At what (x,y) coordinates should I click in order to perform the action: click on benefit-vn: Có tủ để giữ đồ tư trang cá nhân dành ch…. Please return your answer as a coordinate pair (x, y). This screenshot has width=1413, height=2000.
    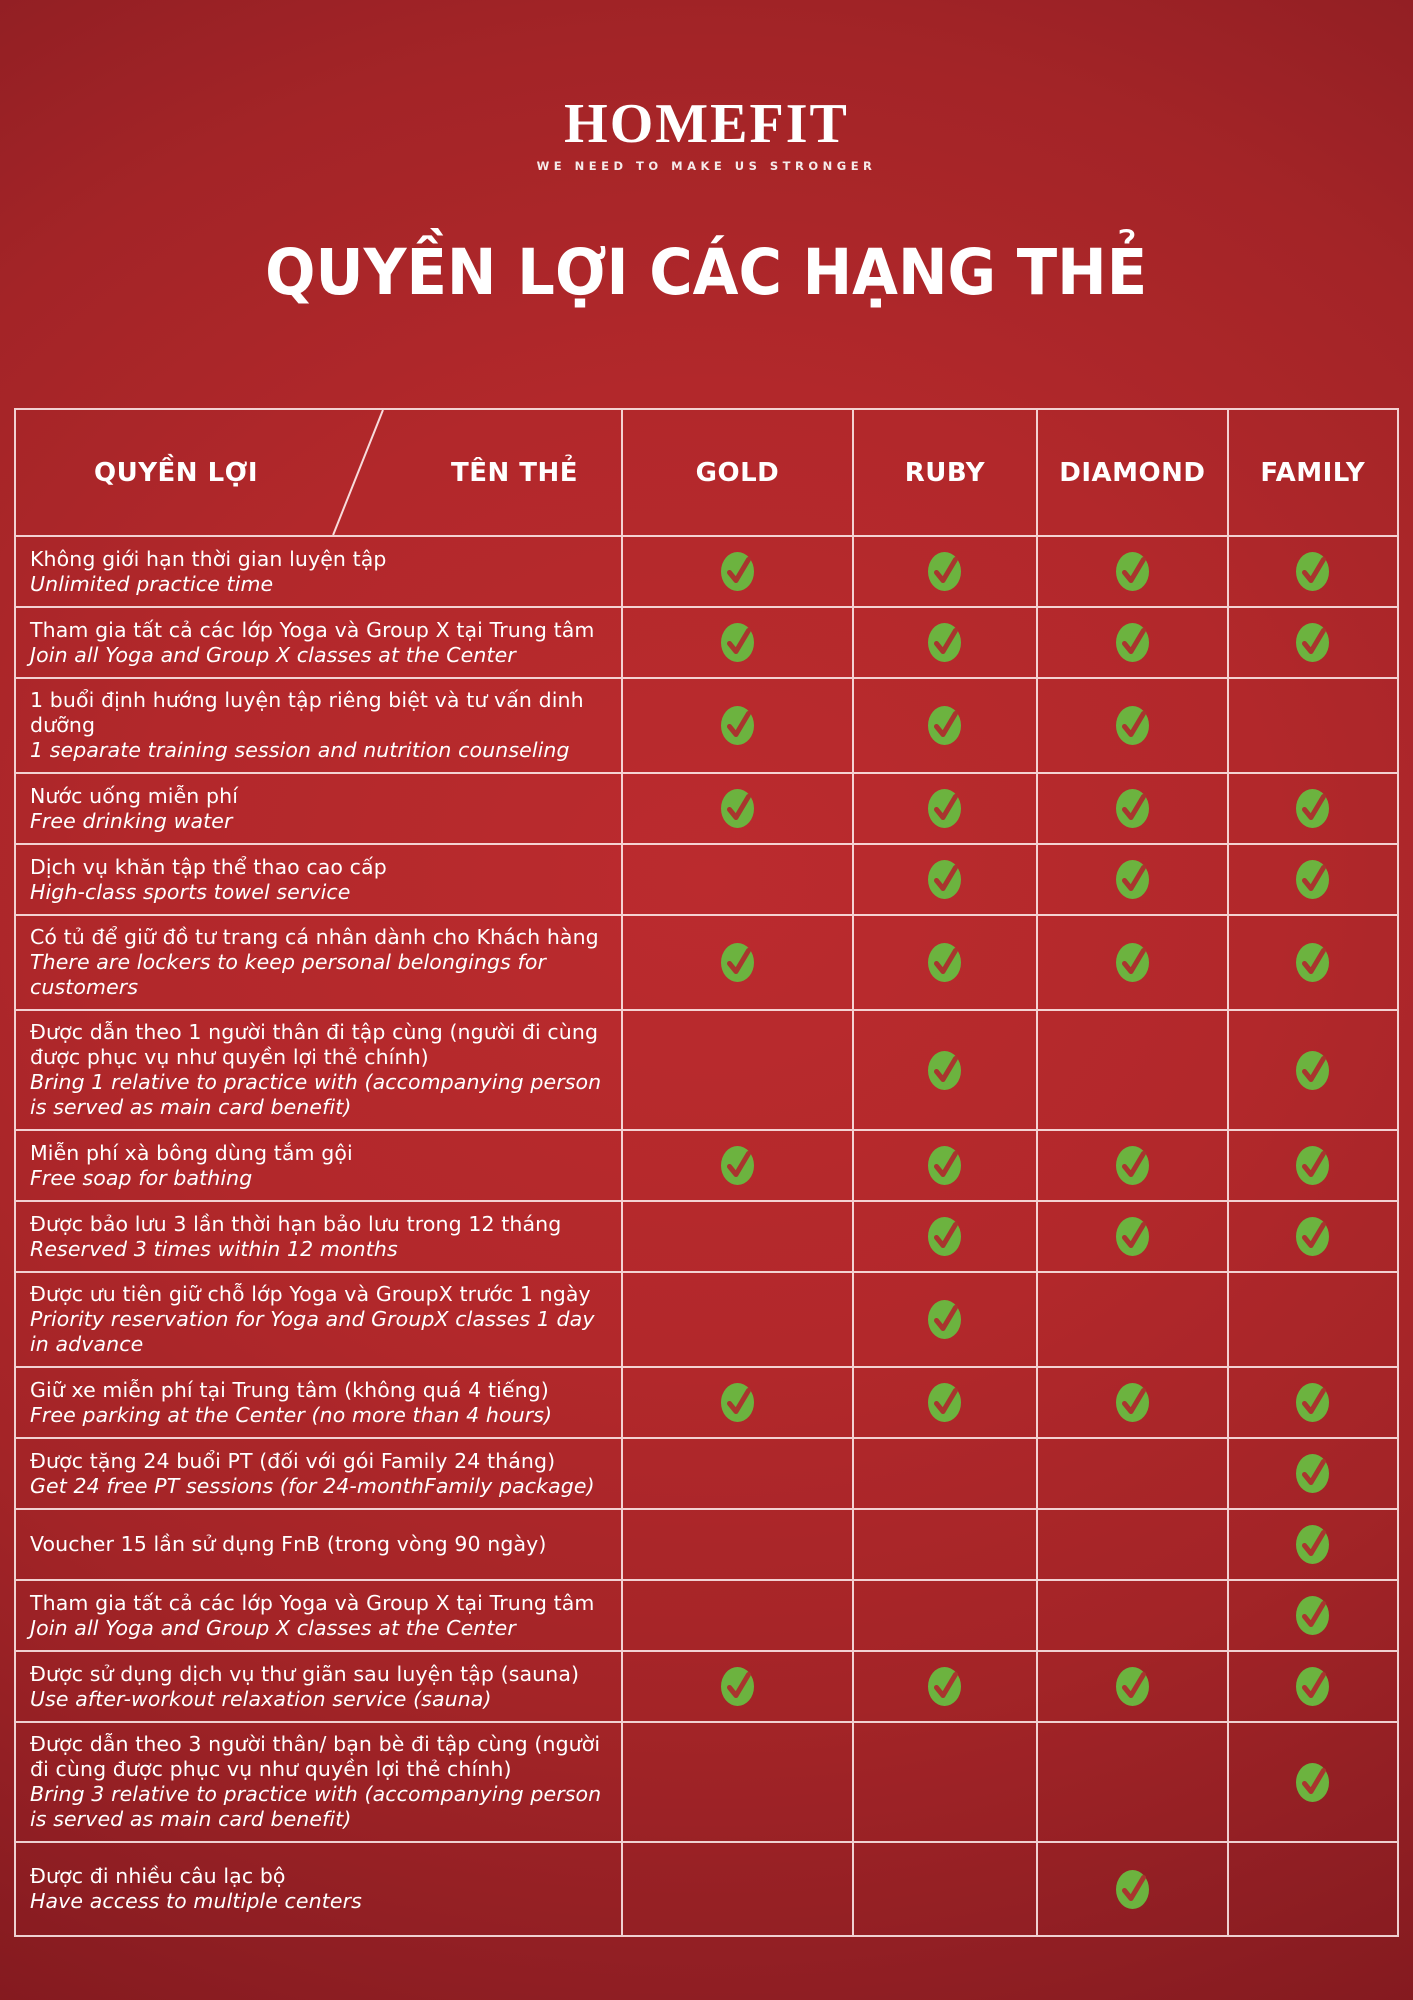
    Looking at the image, I should click on (314, 937).